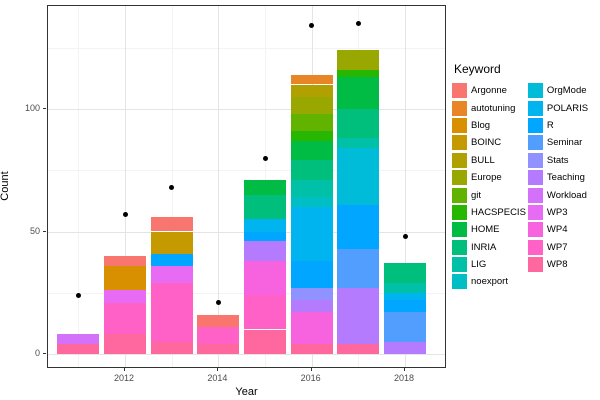 The width and height of the screenshot is (600, 400). Describe the element at coordinates (358, 124) in the screenshot. I see `bar-segment-2017-INRIA` at that location.